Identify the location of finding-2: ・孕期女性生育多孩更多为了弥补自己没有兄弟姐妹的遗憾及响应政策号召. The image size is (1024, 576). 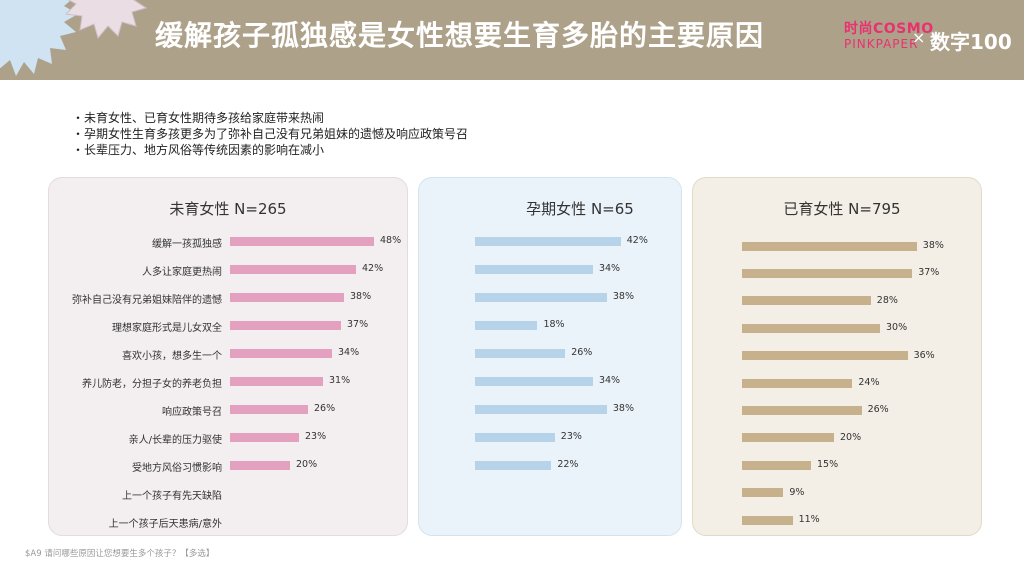
(270, 134).